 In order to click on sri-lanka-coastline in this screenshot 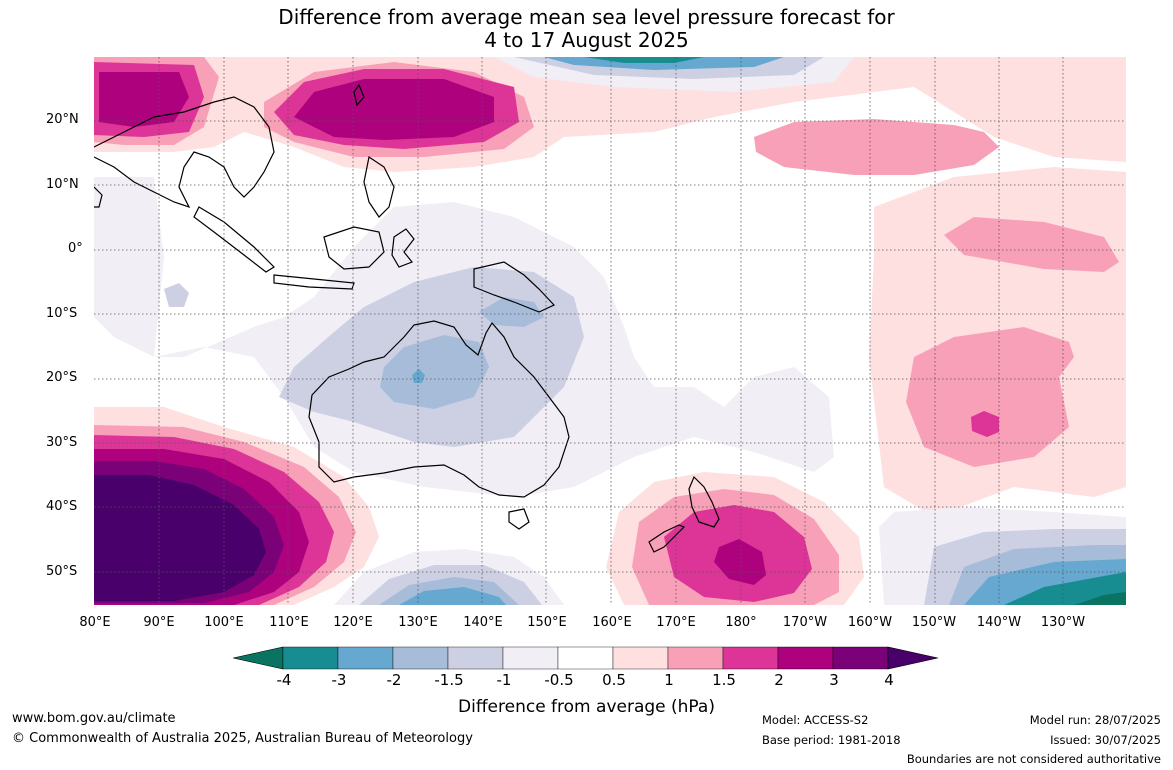, I will do `click(98, 197)`.